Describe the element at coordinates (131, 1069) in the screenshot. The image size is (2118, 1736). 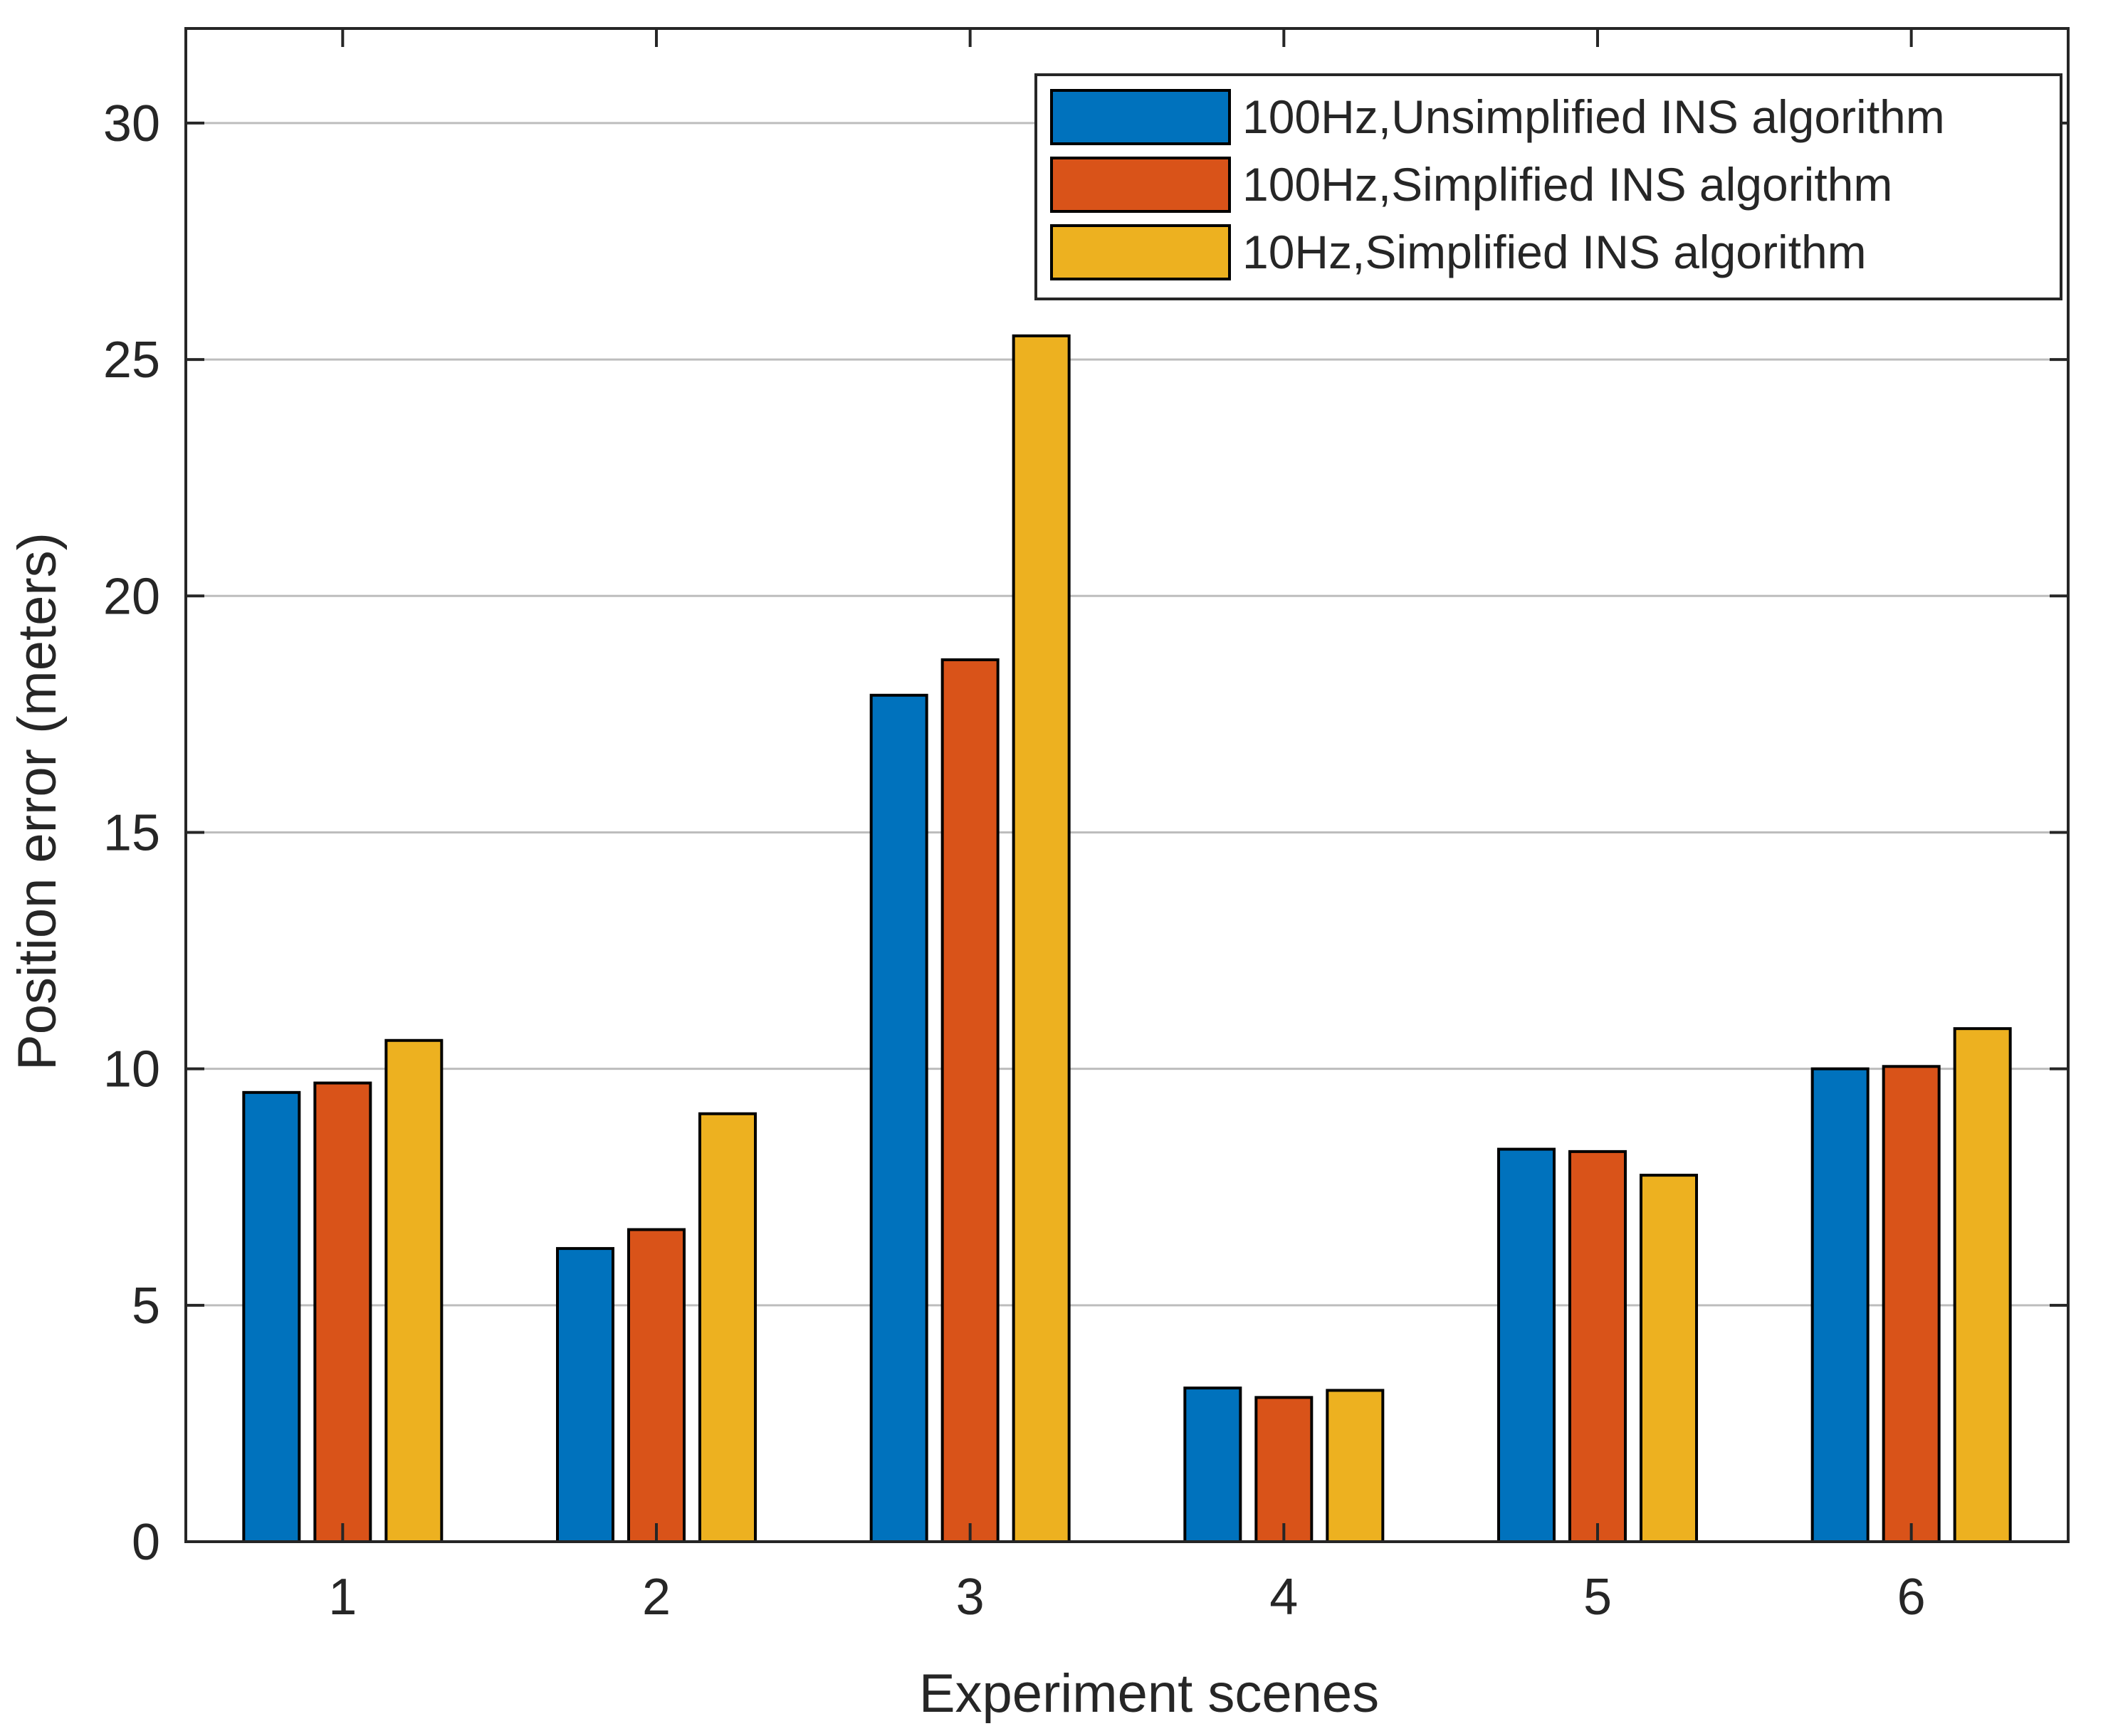
I see `y-tick-label-2: 10` at that location.